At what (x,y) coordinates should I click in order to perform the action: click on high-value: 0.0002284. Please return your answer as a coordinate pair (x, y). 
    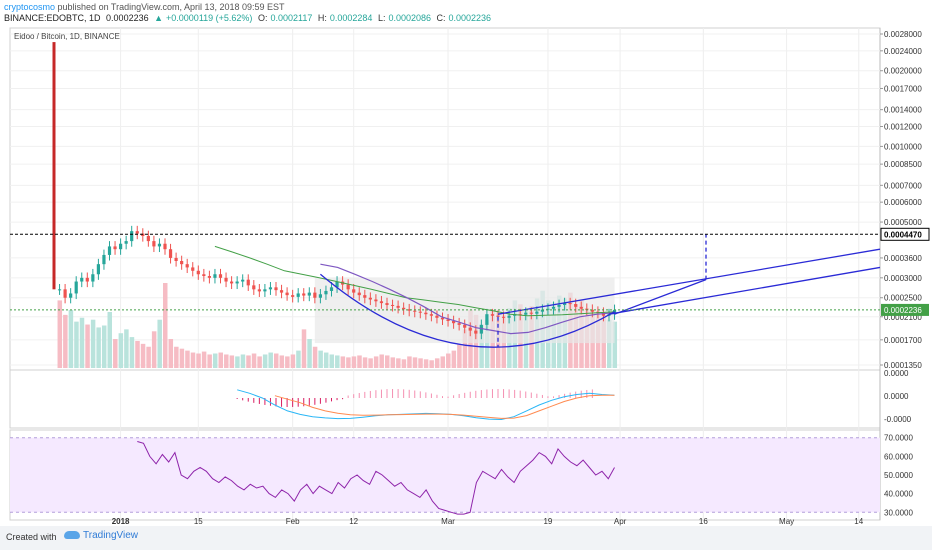
    Looking at the image, I should click on (351, 18).